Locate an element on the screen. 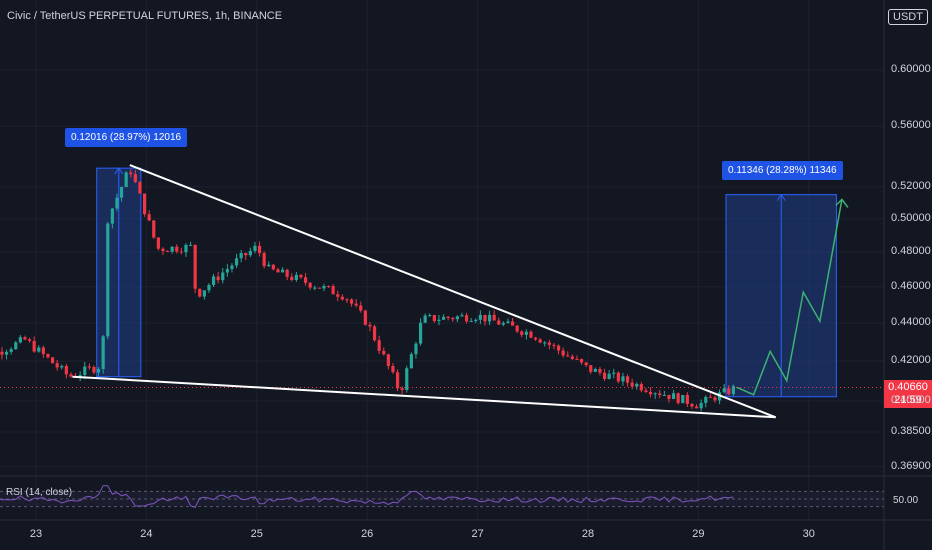  x-tick-label: 23 is located at coordinates (36, 534).